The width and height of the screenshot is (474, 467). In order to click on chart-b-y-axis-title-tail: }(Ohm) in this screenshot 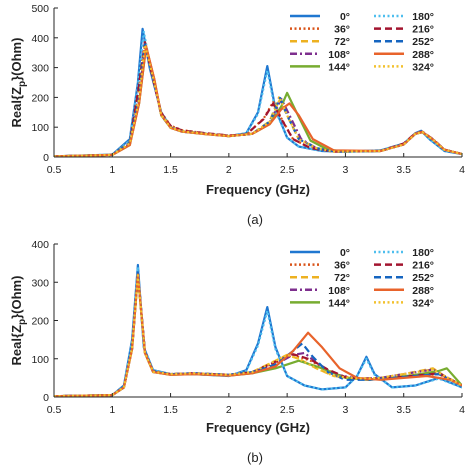, I will do `click(16, 297)`.